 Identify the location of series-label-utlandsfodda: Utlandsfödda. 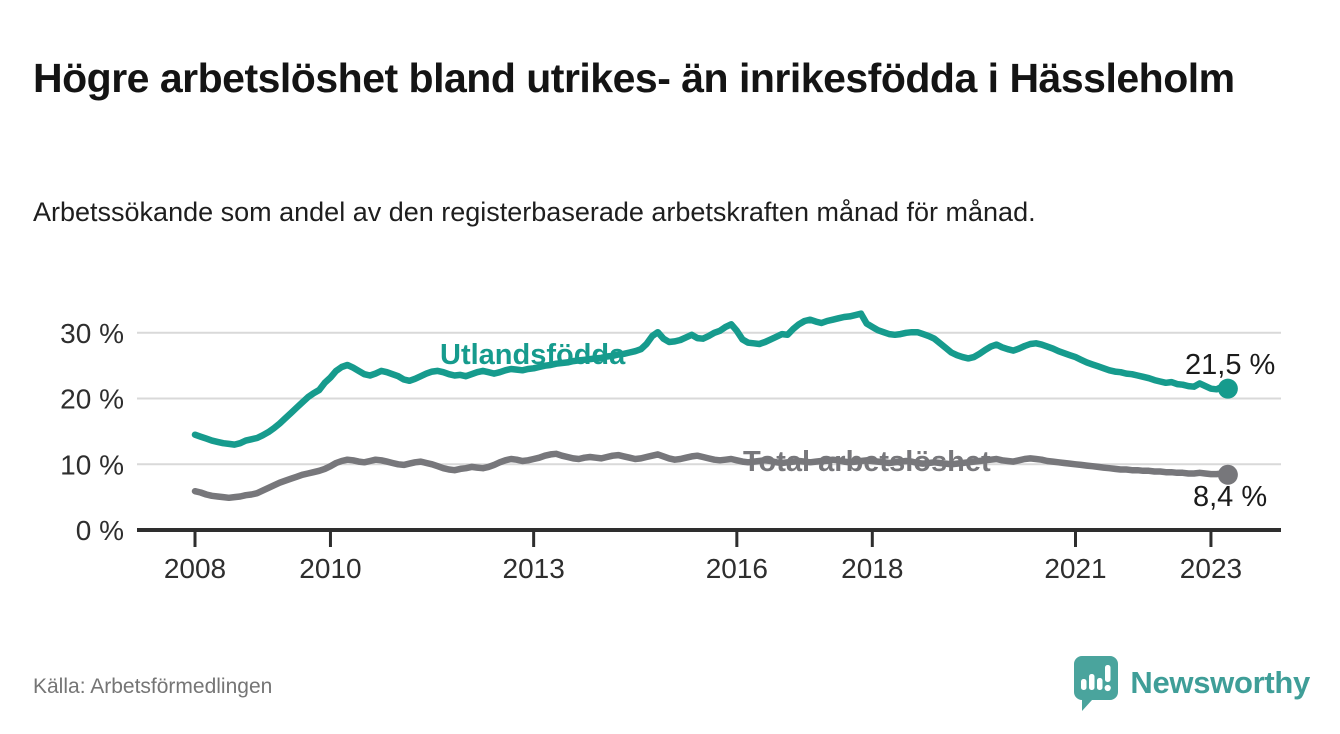
(533, 355).